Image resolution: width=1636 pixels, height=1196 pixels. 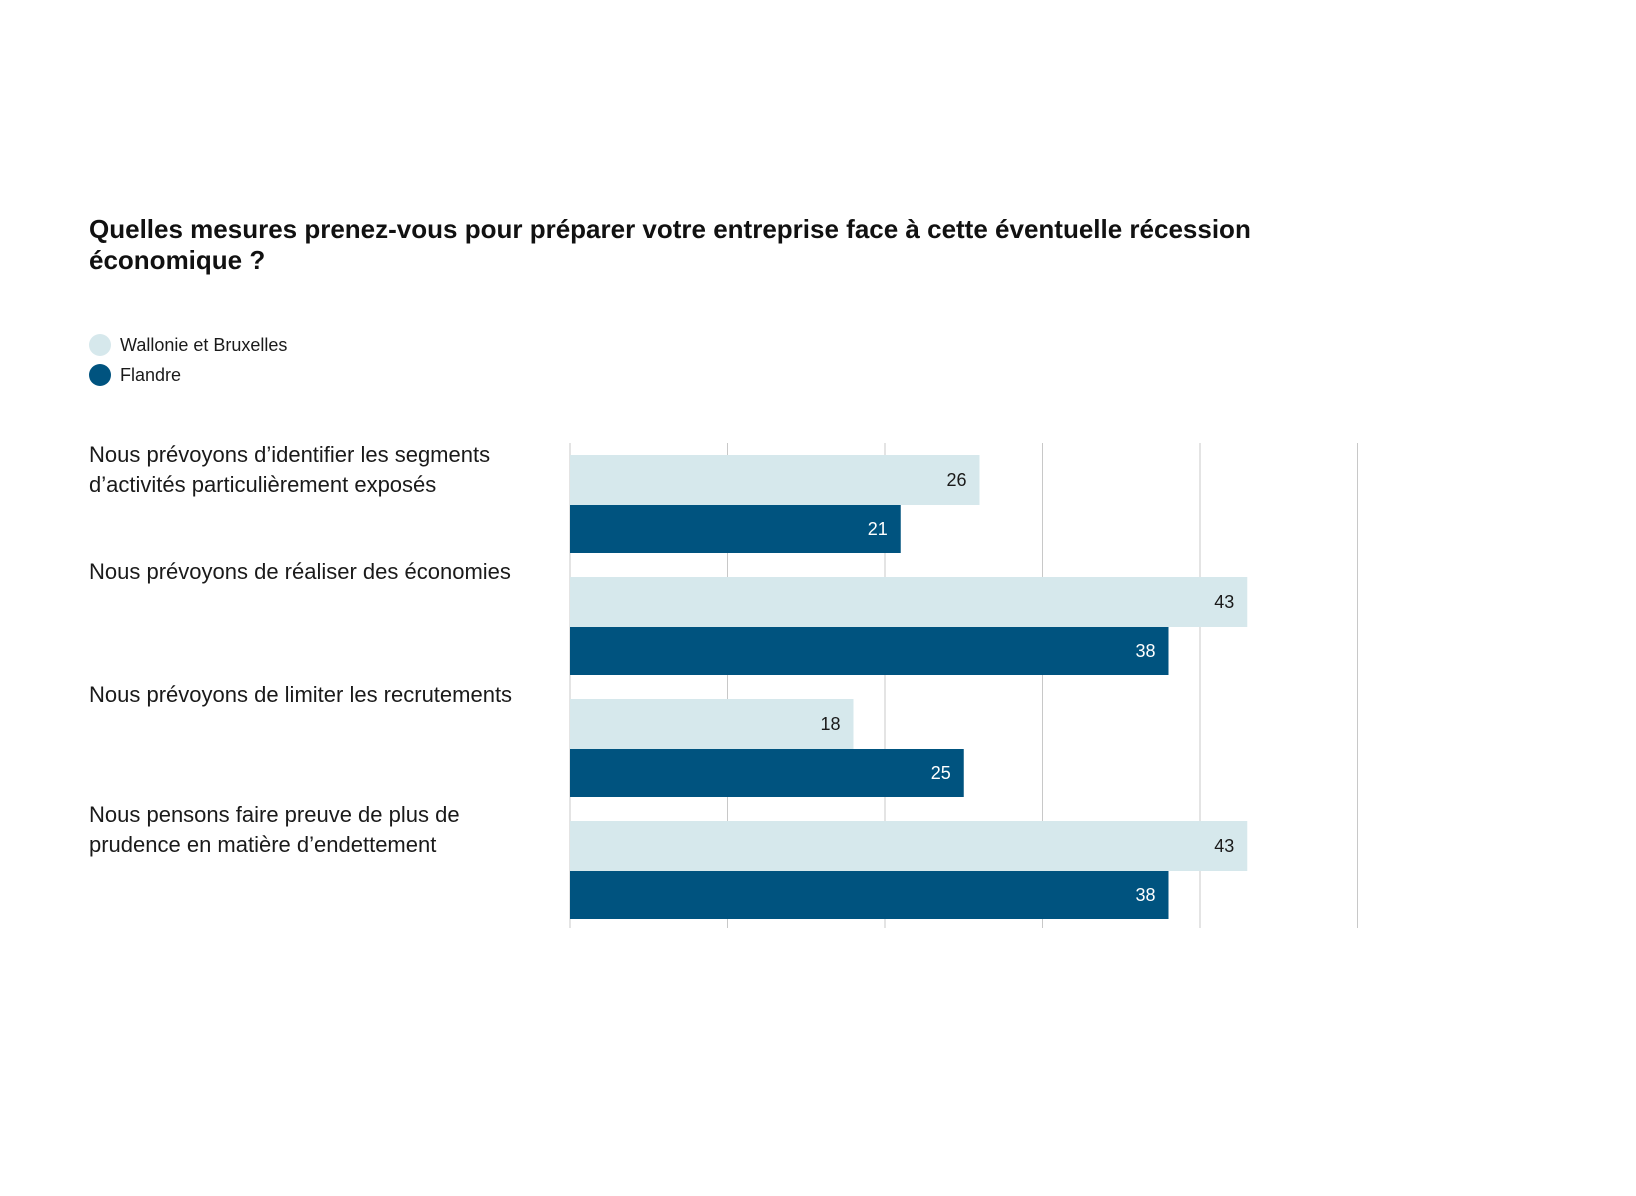 I want to click on legend-swatch-wallonie, so click(x=100, y=345).